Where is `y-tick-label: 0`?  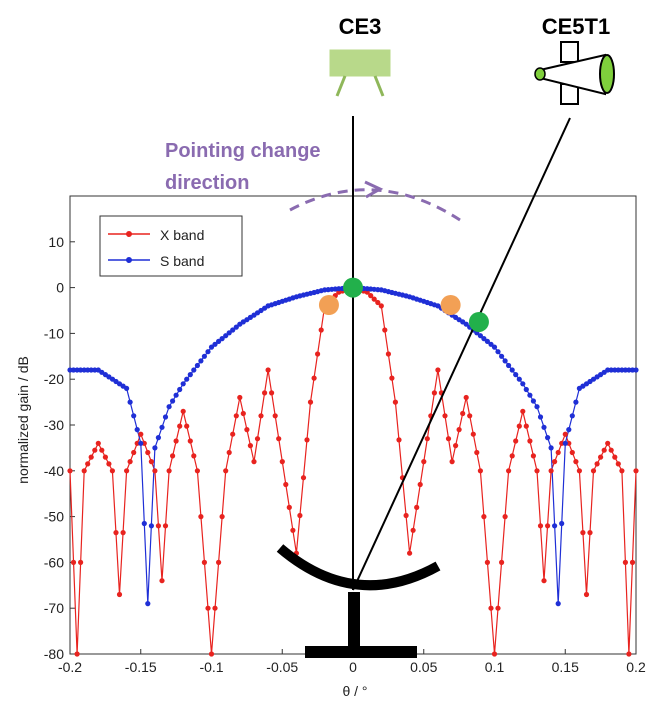 y-tick-label: 0 is located at coordinates (60, 288).